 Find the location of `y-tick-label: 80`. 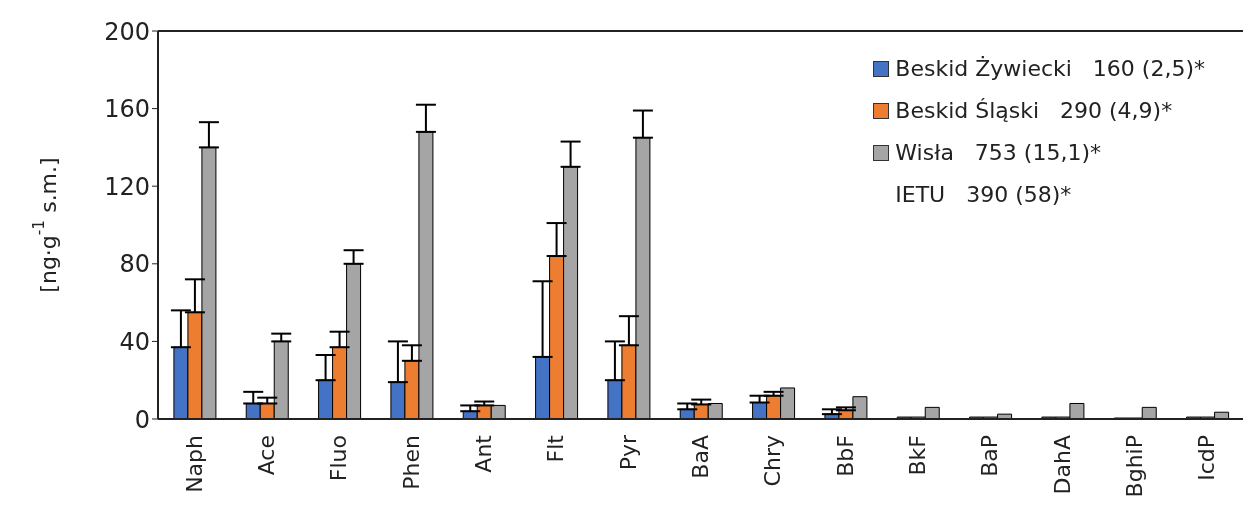

y-tick-label: 80 is located at coordinates (134, 264).